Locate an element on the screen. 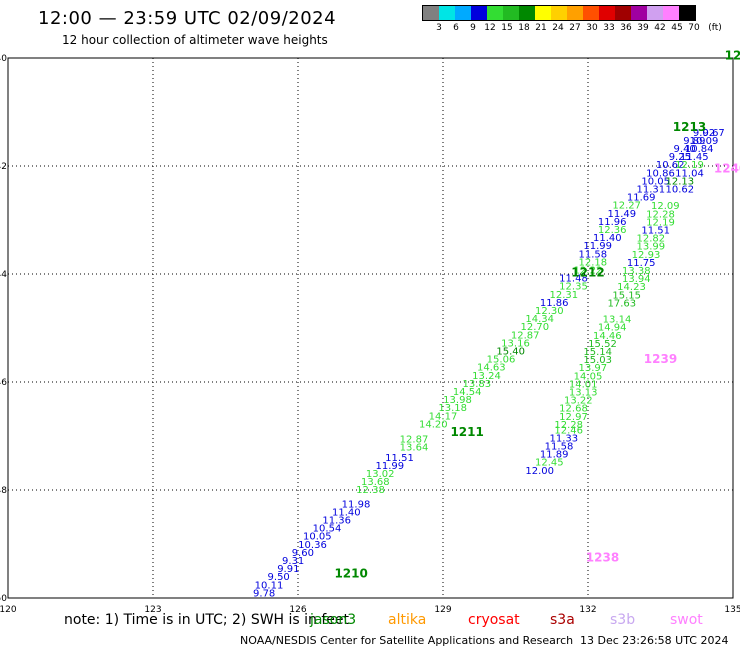 The width and height of the screenshot is (740, 650). track-id-label: 1240 is located at coordinates (727, 168).